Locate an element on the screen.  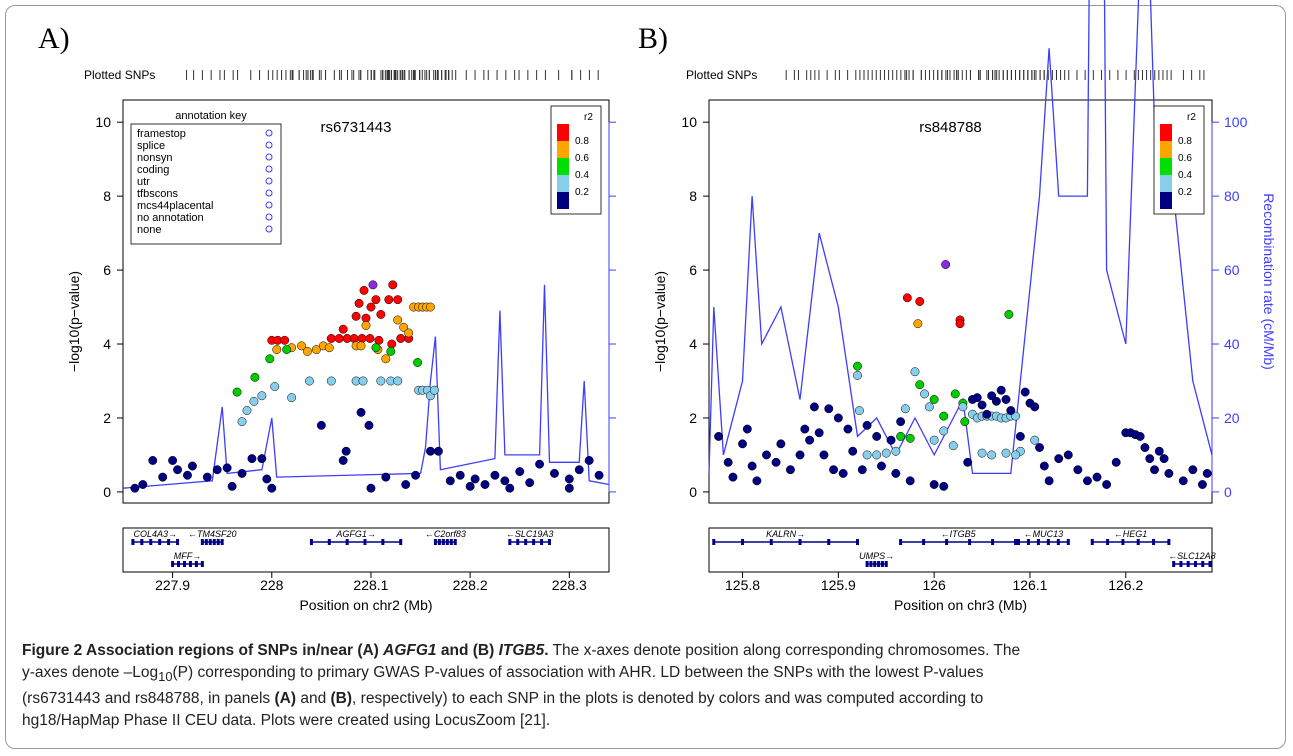
annotation-key-label: tfbscons is located at coordinates (157, 194).